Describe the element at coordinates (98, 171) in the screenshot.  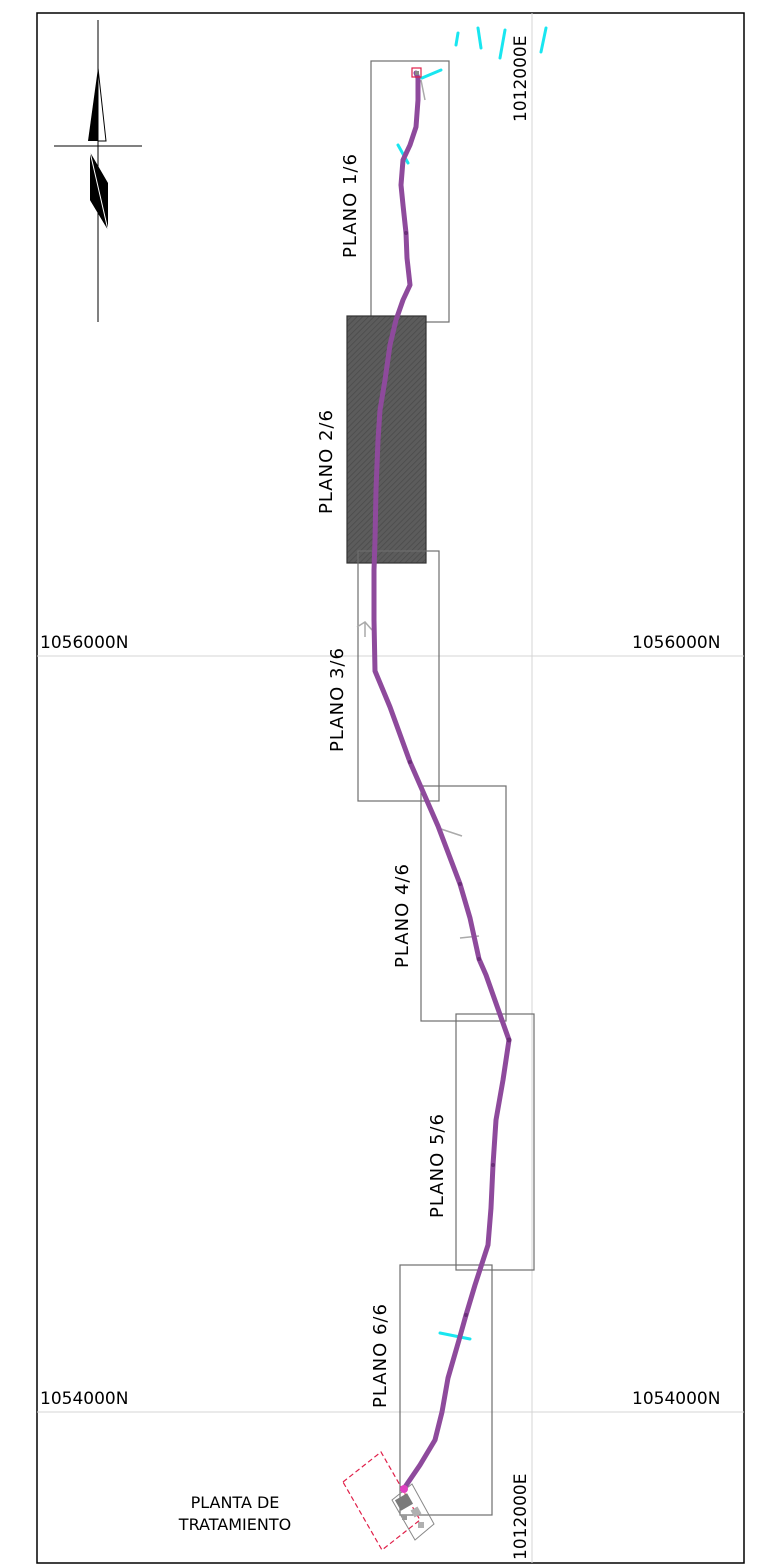
I see `north-arrow-icon` at that location.